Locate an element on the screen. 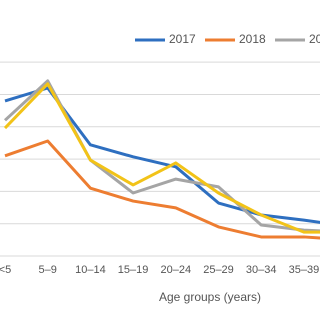  x-tick-label: <5 is located at coordinates (5, 270).